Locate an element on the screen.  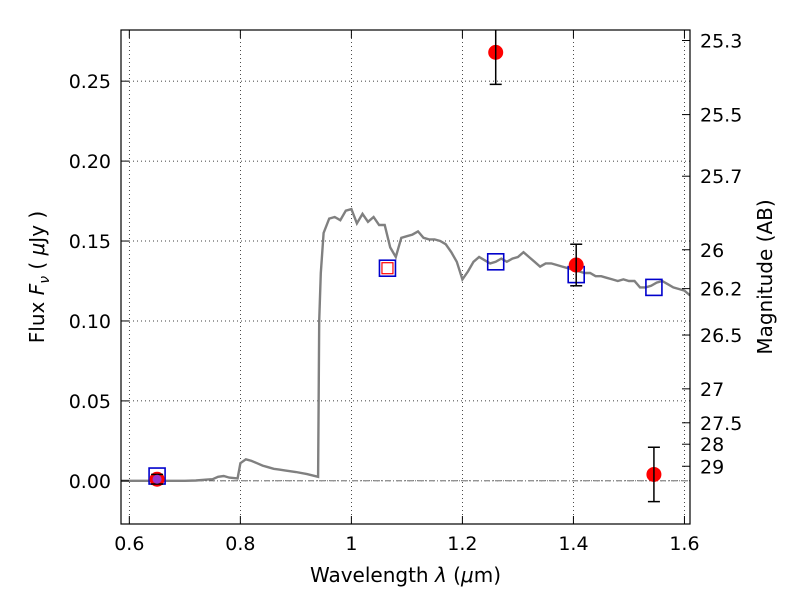
x-tick-label: 0.8 is located at coordinates (240, 544).